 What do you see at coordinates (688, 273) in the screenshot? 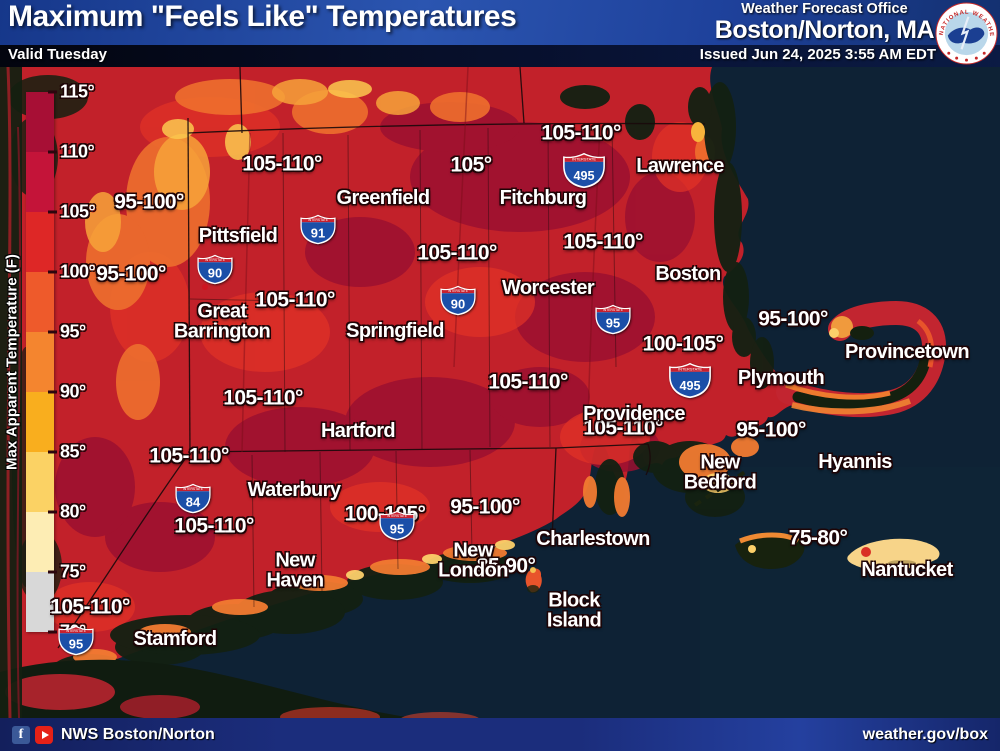
I see `city-label-boston: Boston` at bounding box center [688, 273].